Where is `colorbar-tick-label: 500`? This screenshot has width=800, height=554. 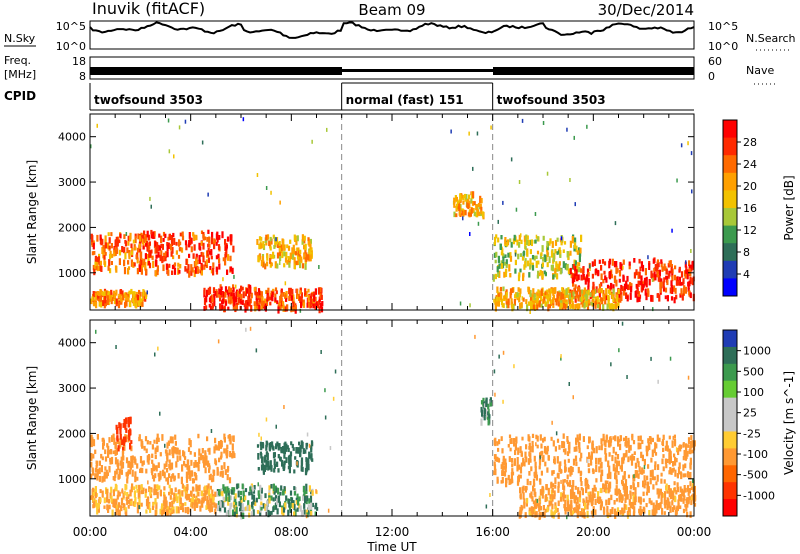 colorbar-tick-label: 500 is located at coordinates (753, 371).